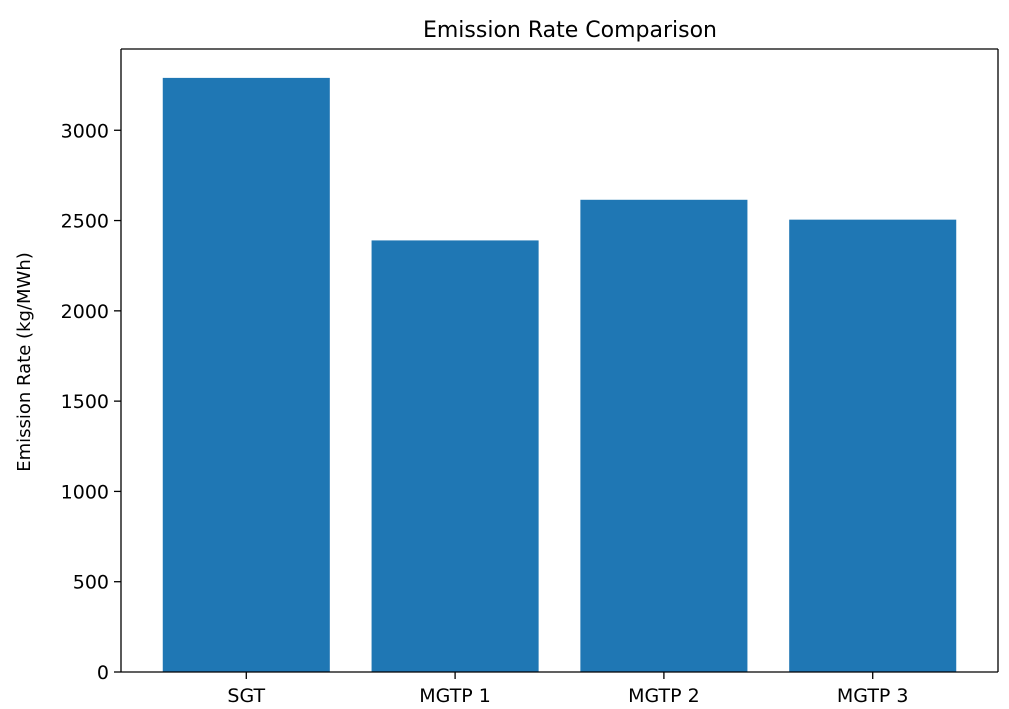 Image resolution: width=1009 pixels, height=709 pixels. Describe the element at coordinates (85, 402) in the screenshot. I see `y-tick-label: 1500` at that location.